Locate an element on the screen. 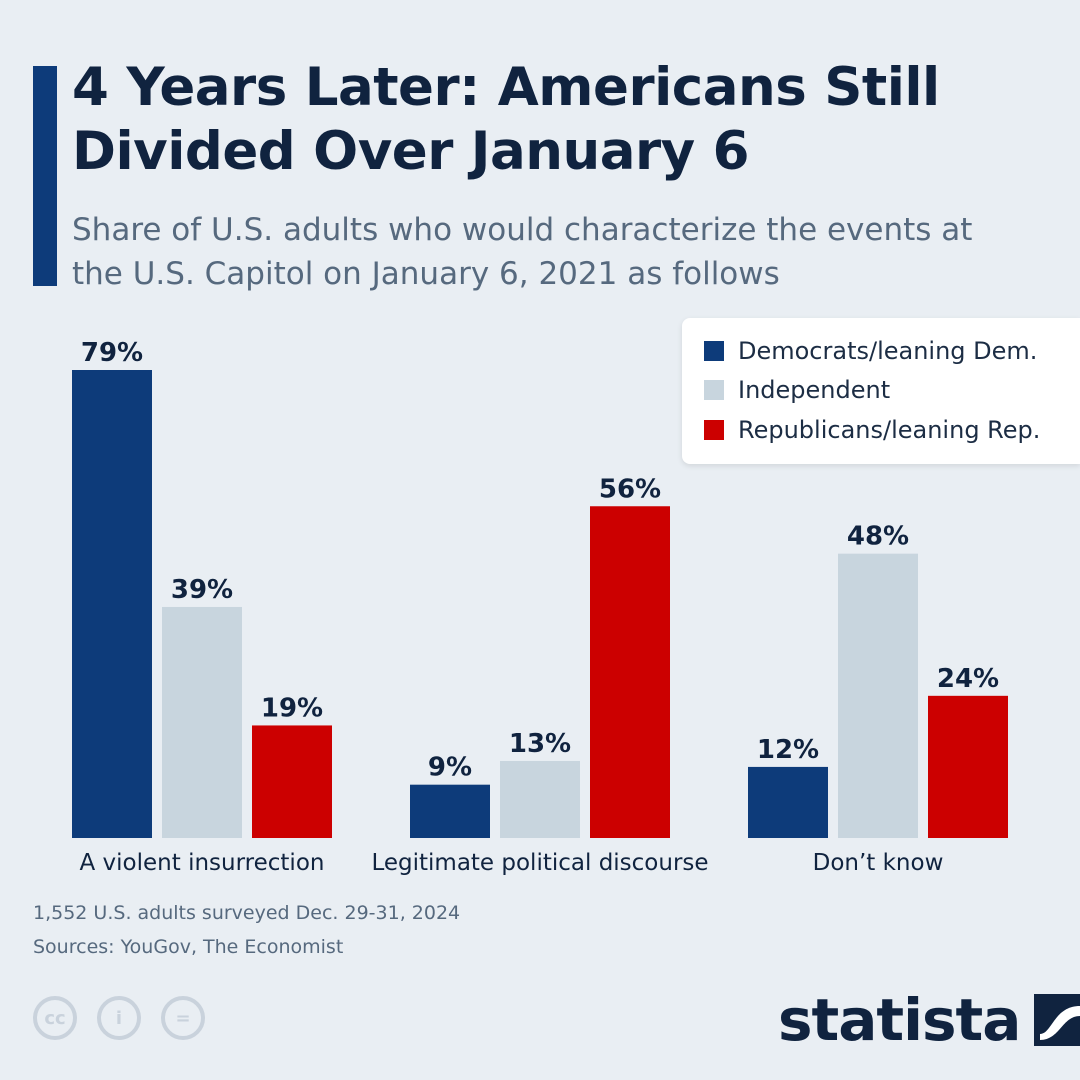  statista-wordmark: statista is located at coordinates (899, 1020).